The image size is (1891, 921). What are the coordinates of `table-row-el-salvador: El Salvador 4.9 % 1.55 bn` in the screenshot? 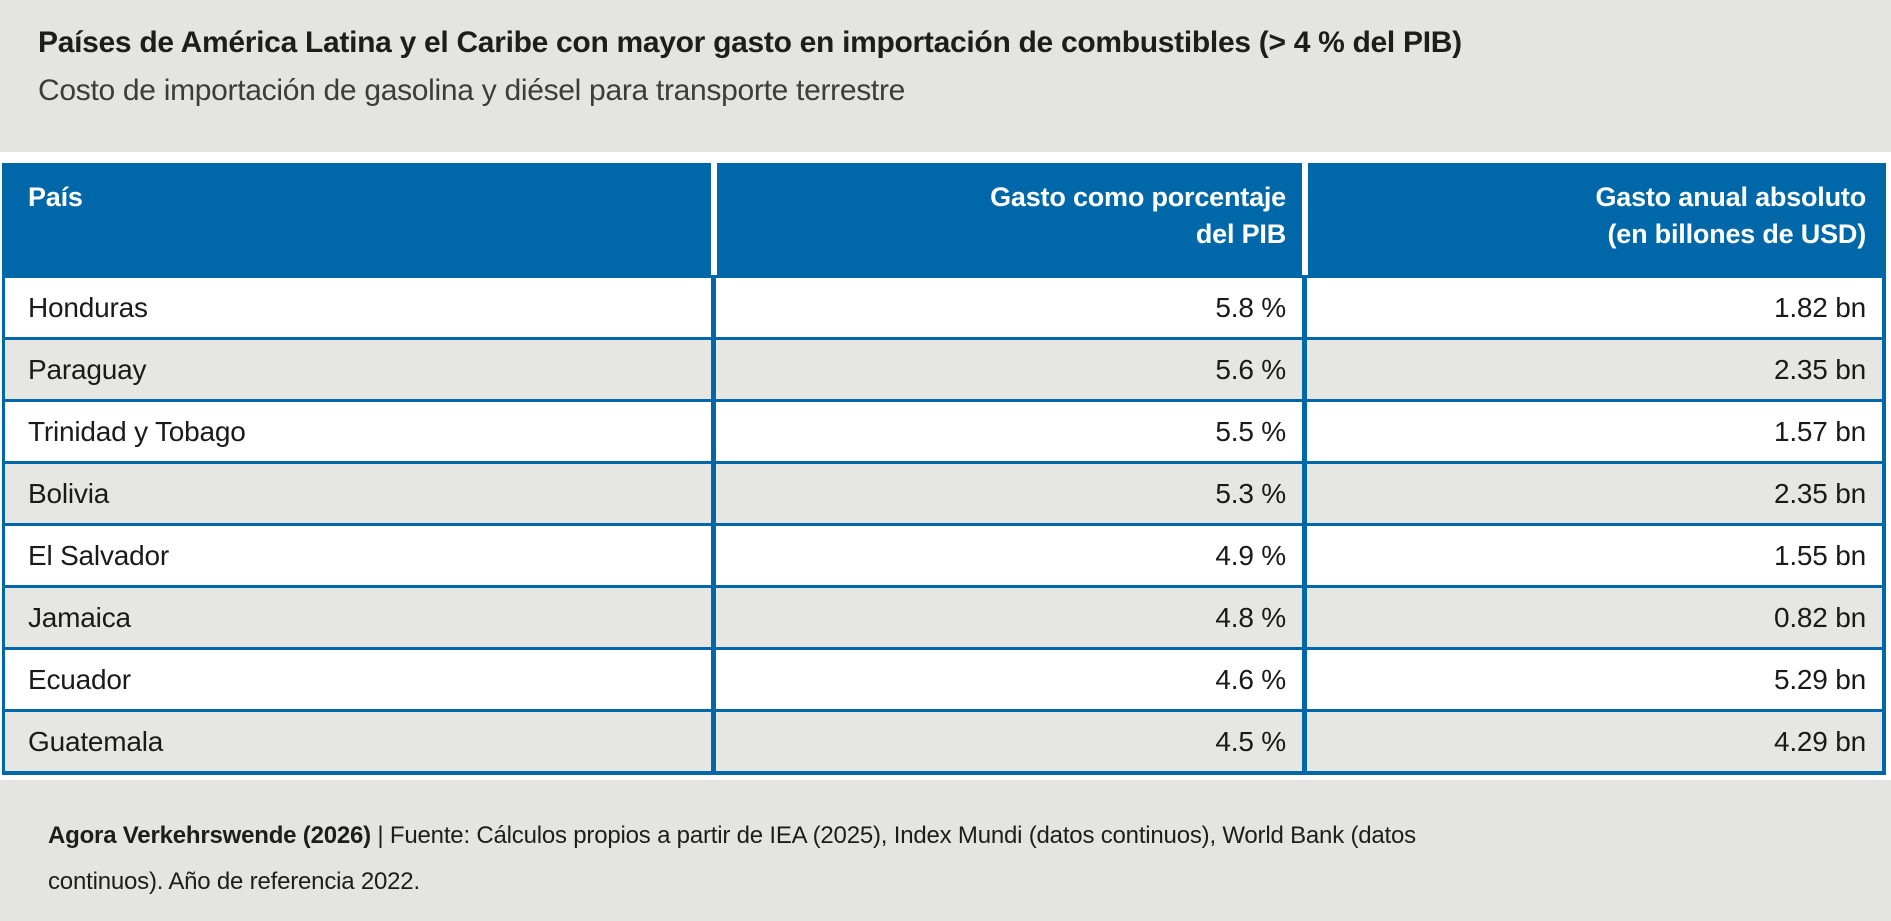 It's located at (943, 554).